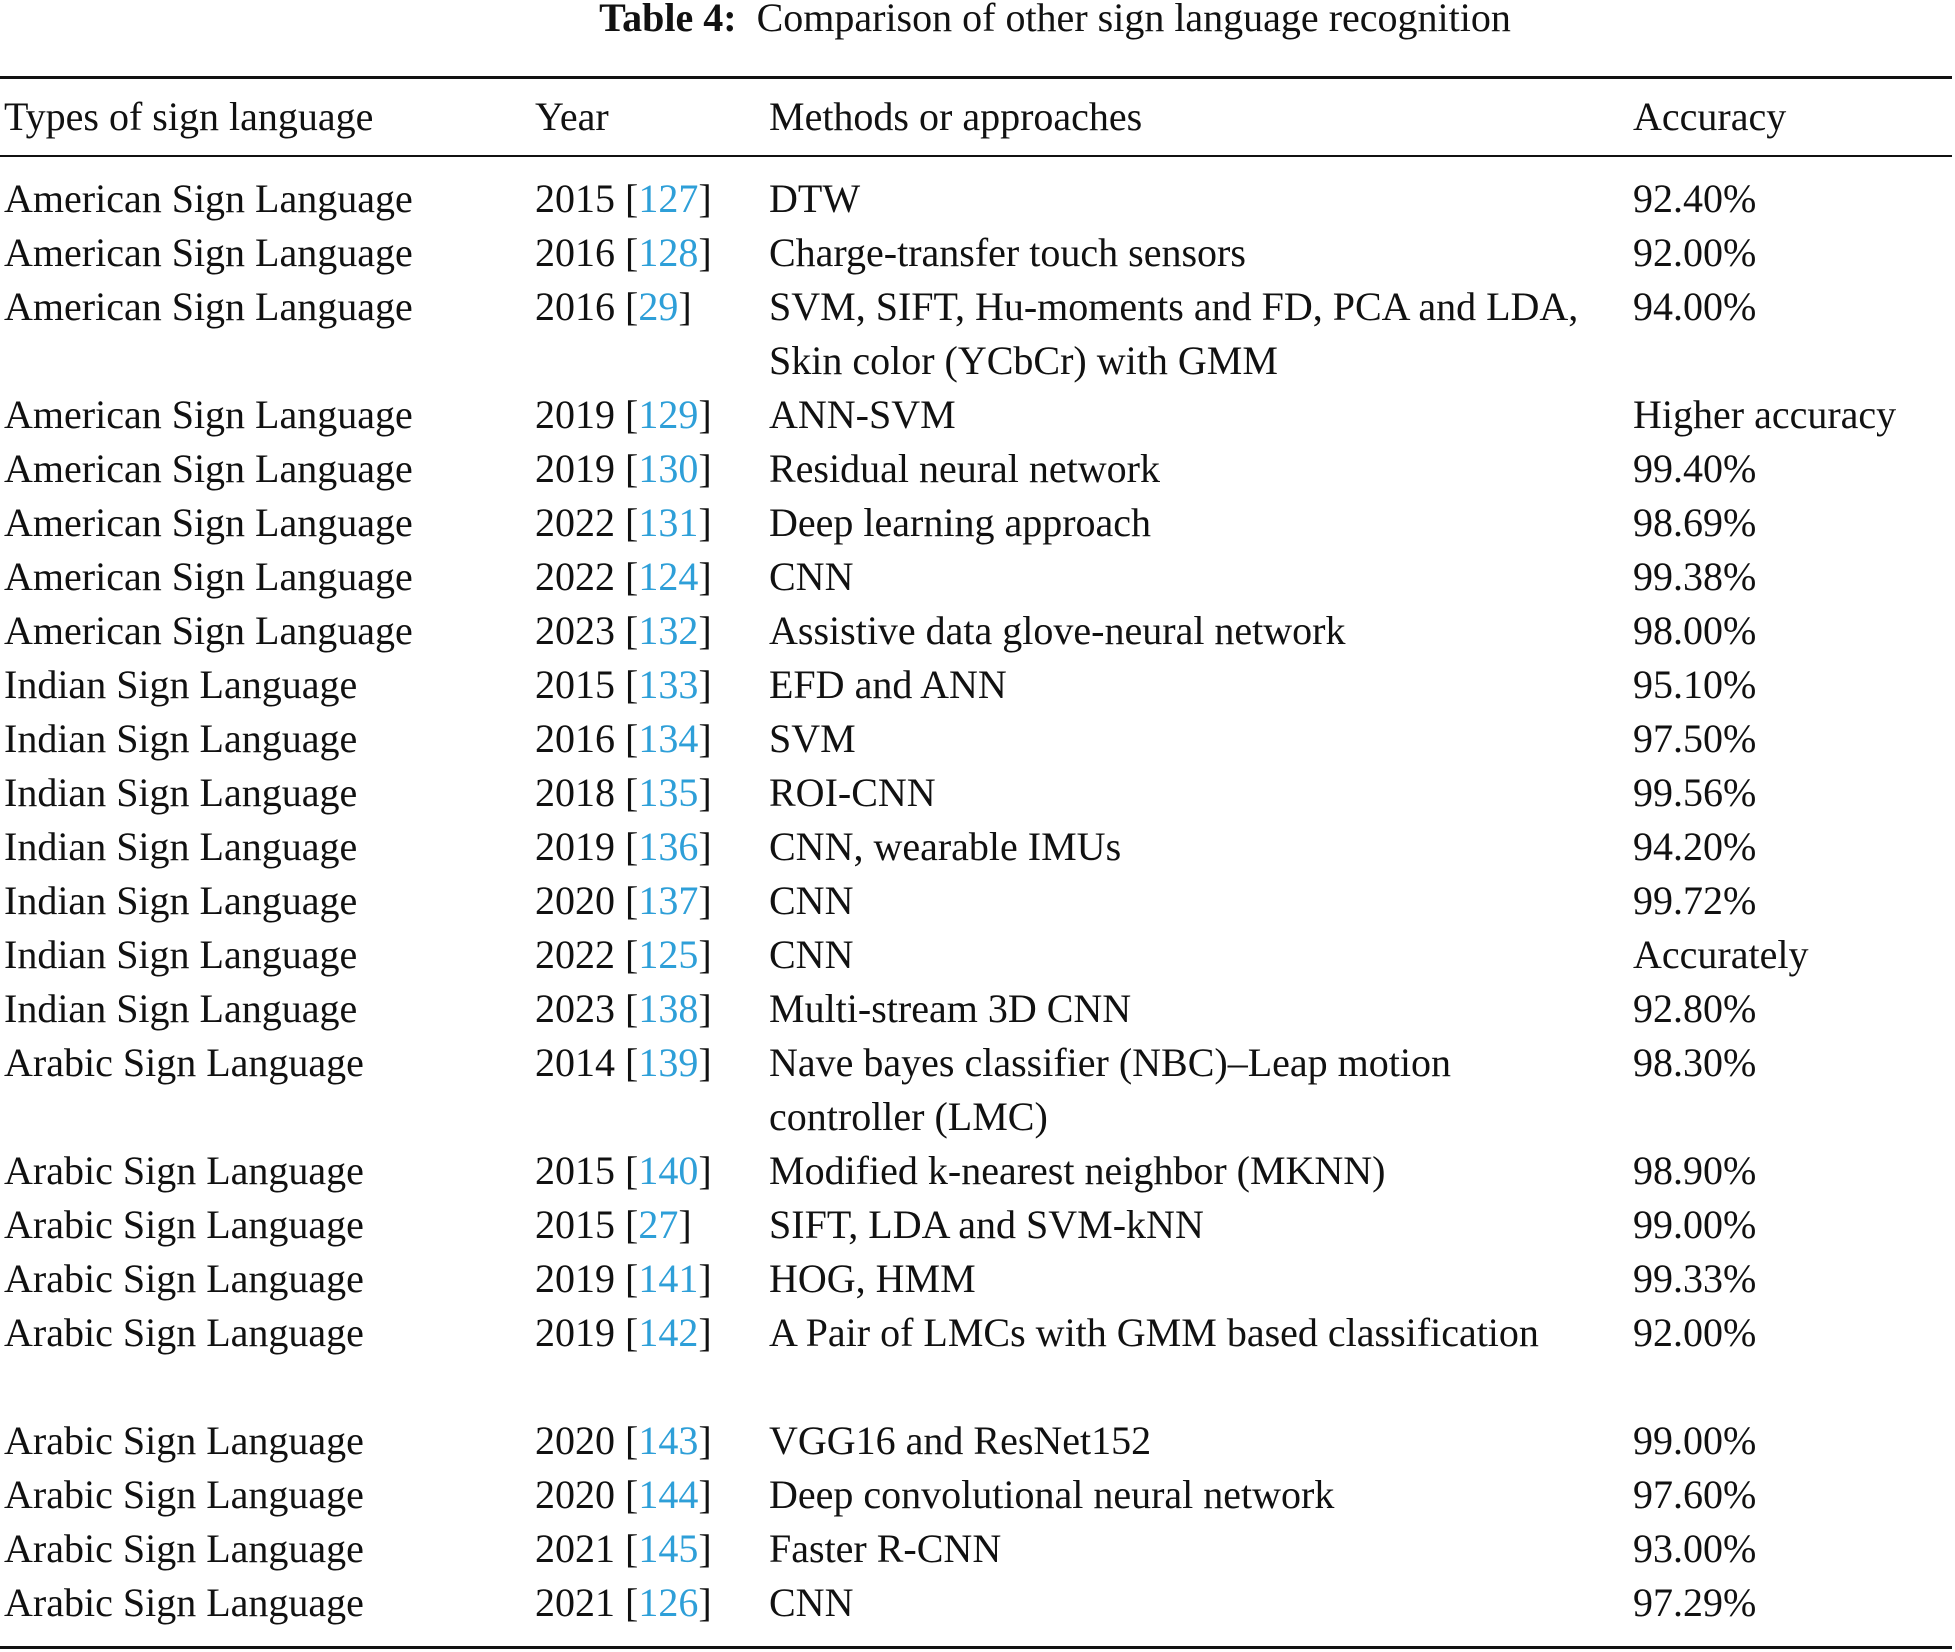 The height and width of the screenshot is (1652, 1955). Describe the element at coordinates (668, 468) in the screenshot. I see `citation-link: 130` at that location.